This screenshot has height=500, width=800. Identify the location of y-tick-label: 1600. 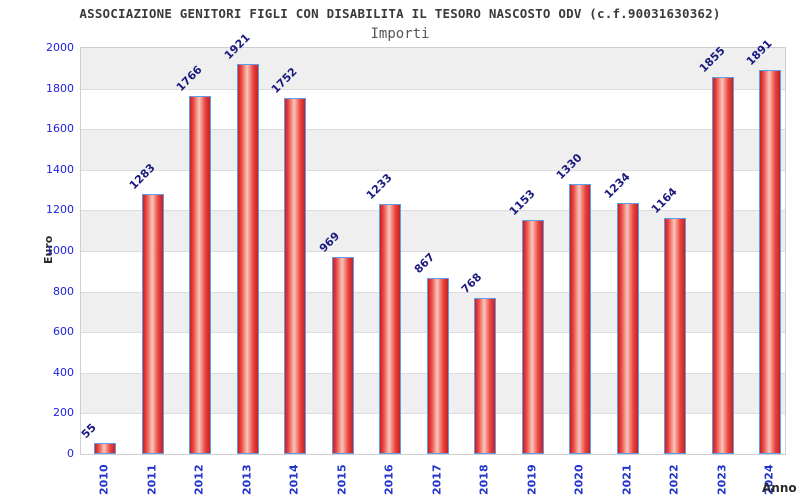
(60, 129).